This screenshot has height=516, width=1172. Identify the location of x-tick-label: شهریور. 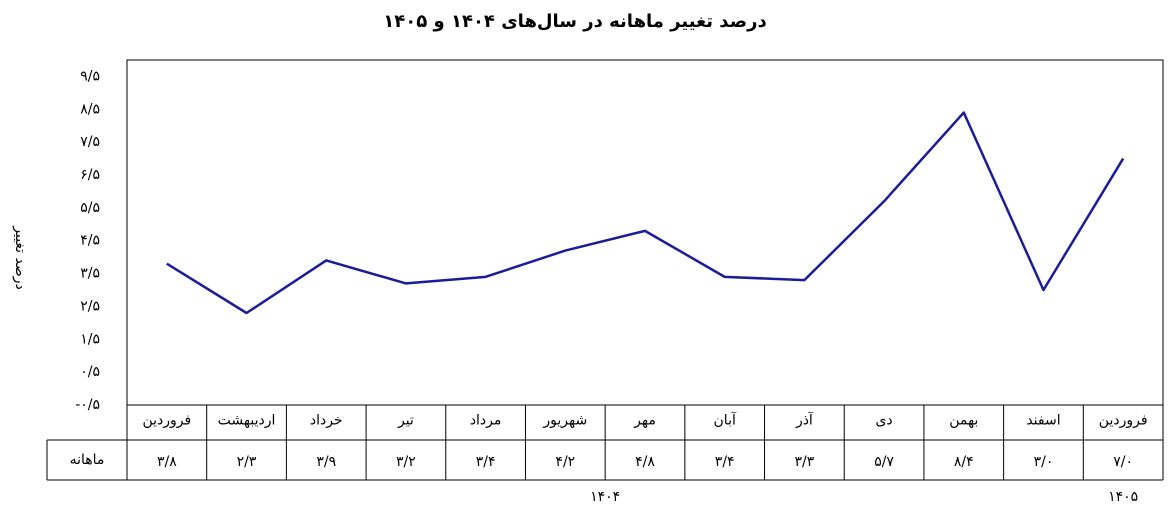
(564, 421).